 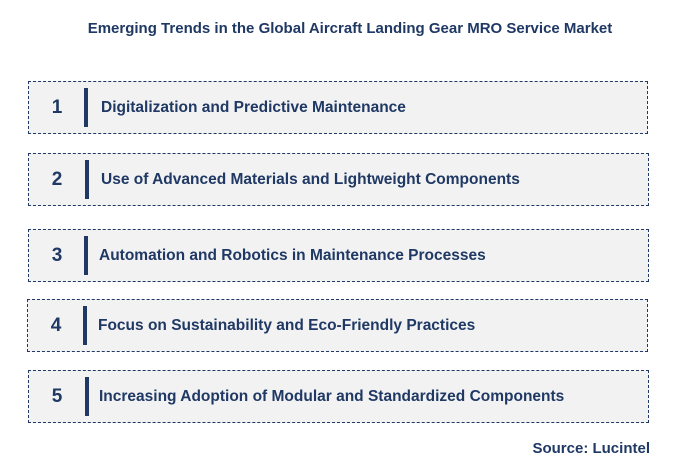 I want to click on trend-number: 4, so click(x=56, y=325).